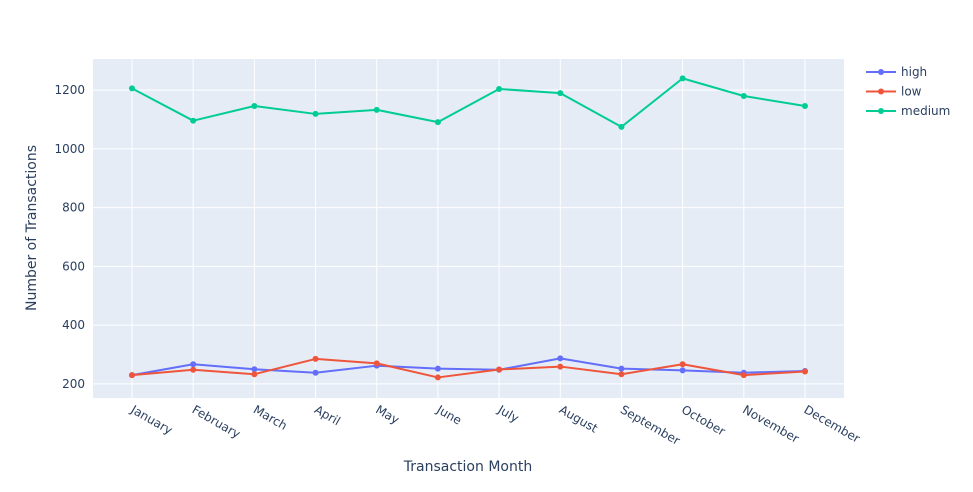 This screenshot has width=973, height=492. What do you see at coordinates (911, 92) in the screenshot?
I see `legend-label: low` at bounding box center [911, 92].